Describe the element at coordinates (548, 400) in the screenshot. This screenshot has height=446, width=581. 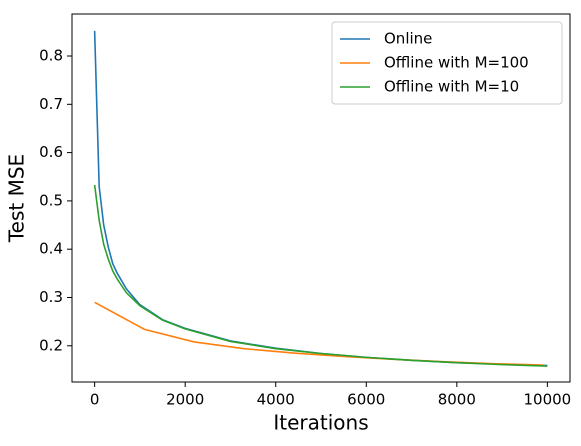
I see `x-tick-label: 10000` at that location.